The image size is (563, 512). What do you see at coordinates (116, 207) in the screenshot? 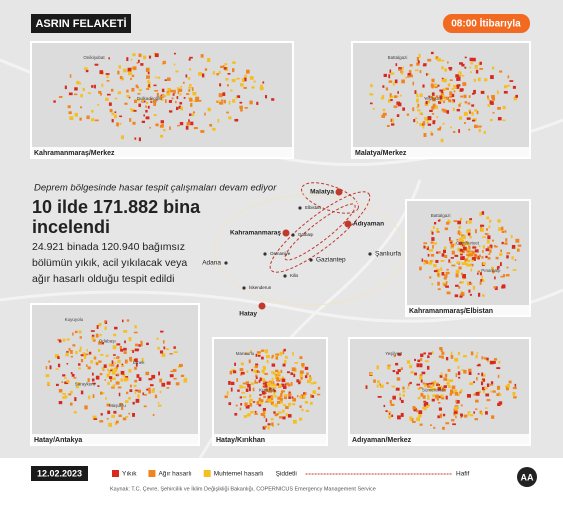
I see `title-line: 10 ilde 171.882 bina` at bounding box center [116, 207].